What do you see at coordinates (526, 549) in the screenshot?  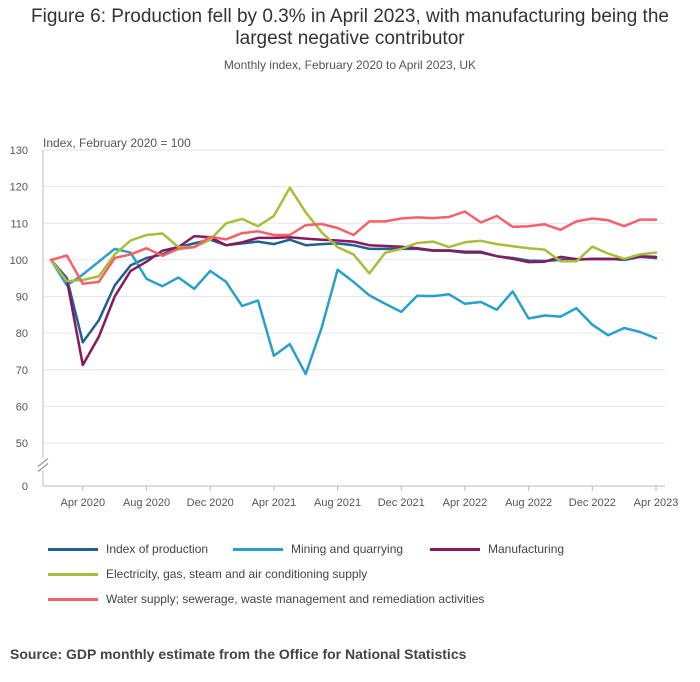 I see `legend-label: Manufacturing` at bounding box center [526, 549].